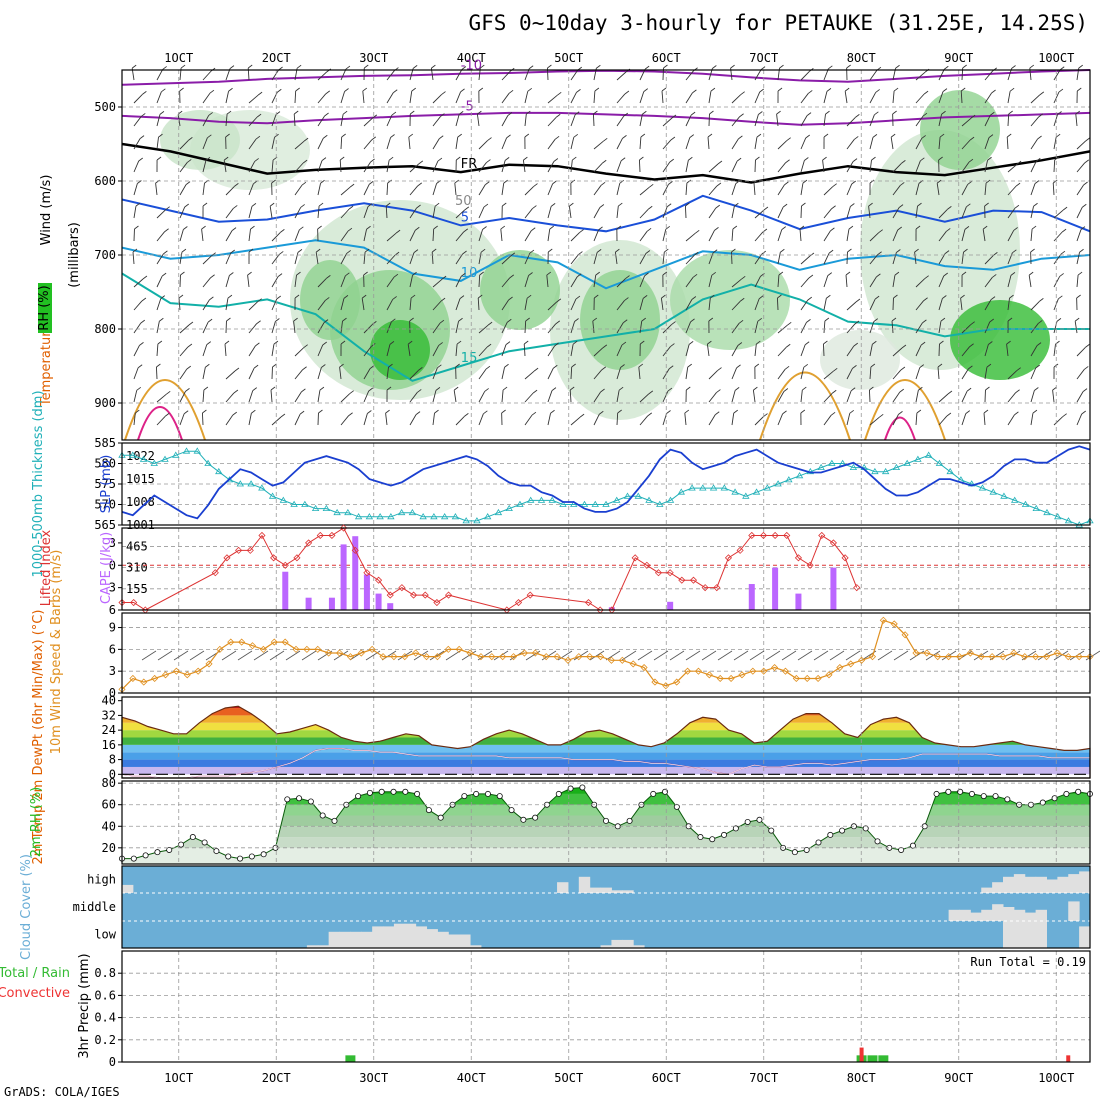 This screenshot has width=1100, height=1100. What do you see at coordinates (105, 1018) in the screenshot?
I see `precip-tick-label: 0.4` at bounding box center [105, 1018].